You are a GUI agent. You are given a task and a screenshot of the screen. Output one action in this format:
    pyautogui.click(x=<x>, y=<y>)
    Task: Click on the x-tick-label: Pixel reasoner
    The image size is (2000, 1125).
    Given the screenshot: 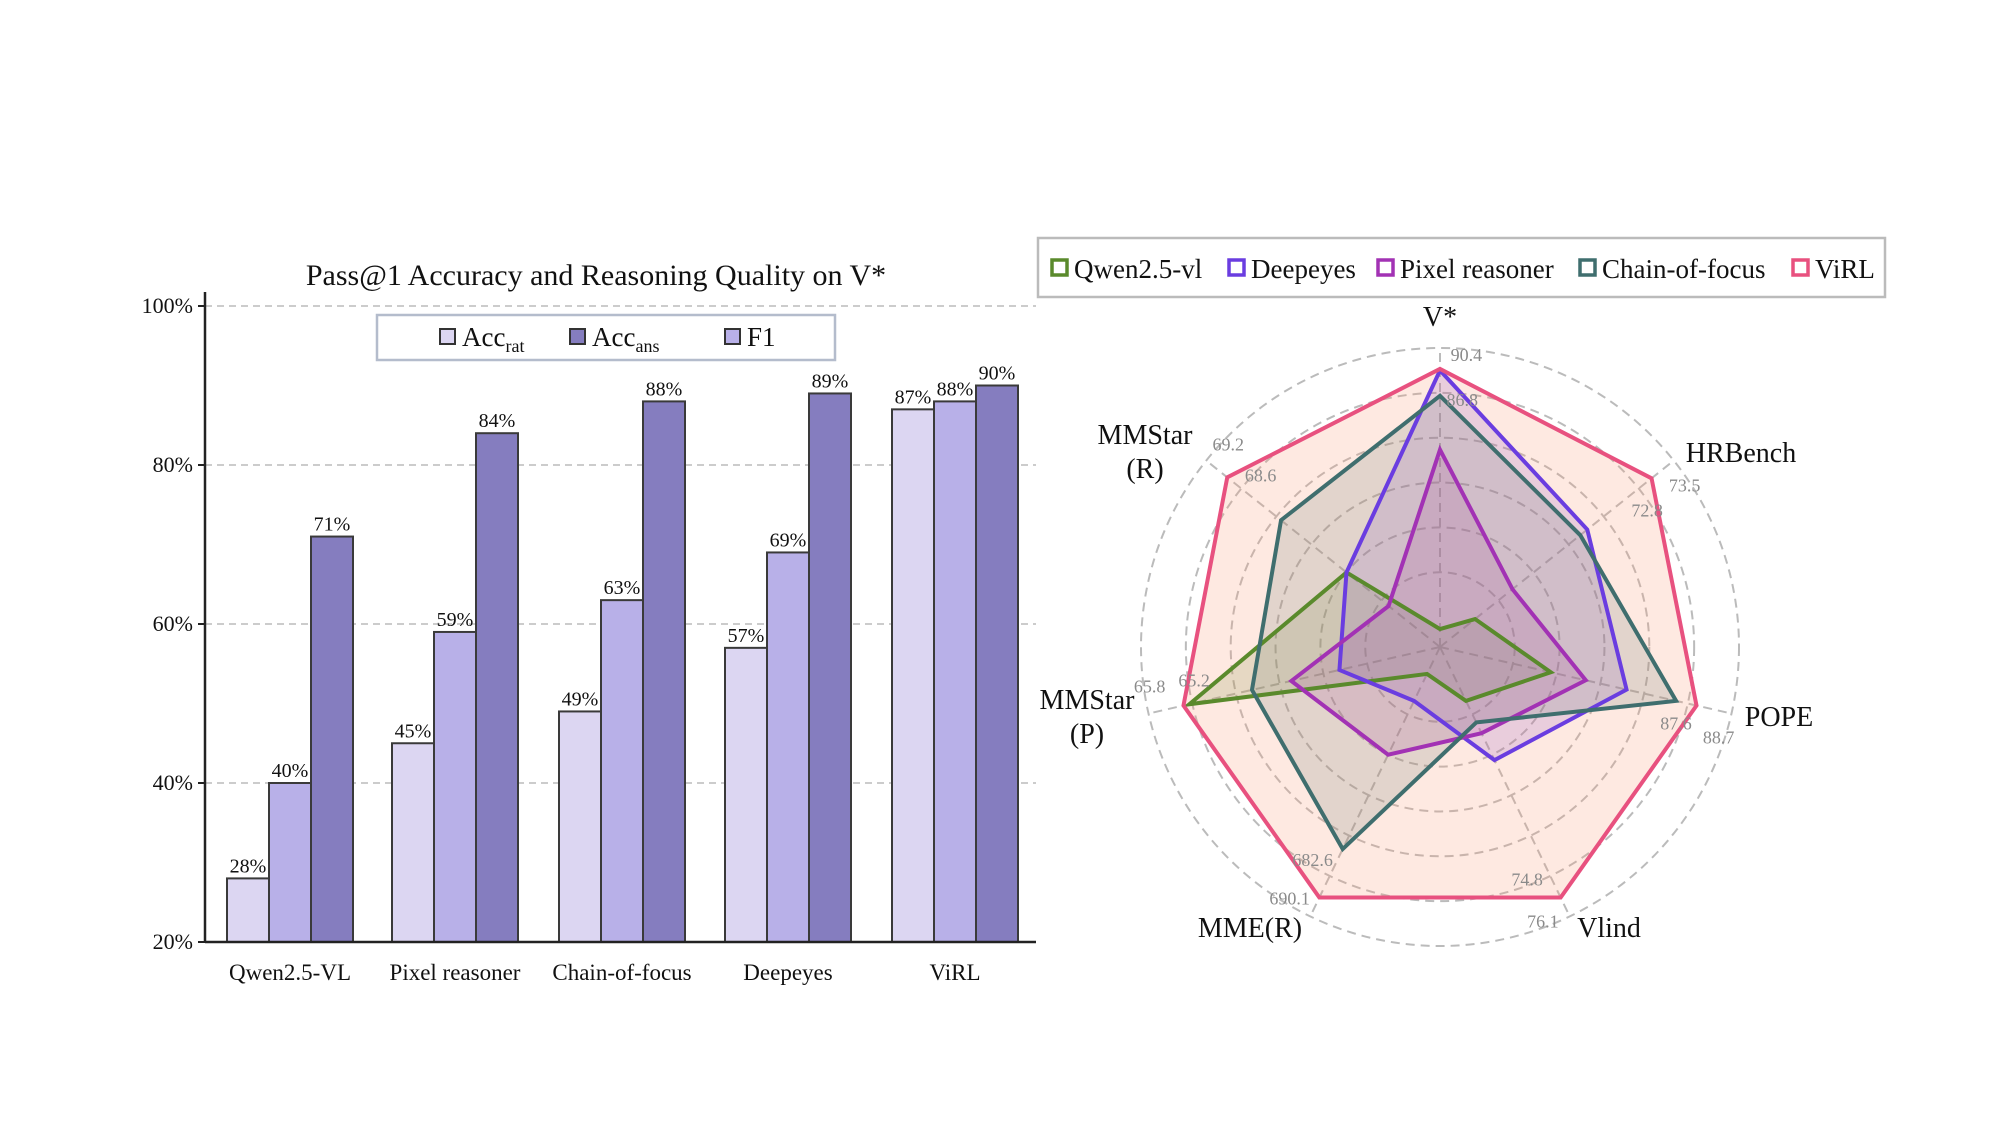 What is the action you would take?
    pyautogui.click(x=455, y=972)
    